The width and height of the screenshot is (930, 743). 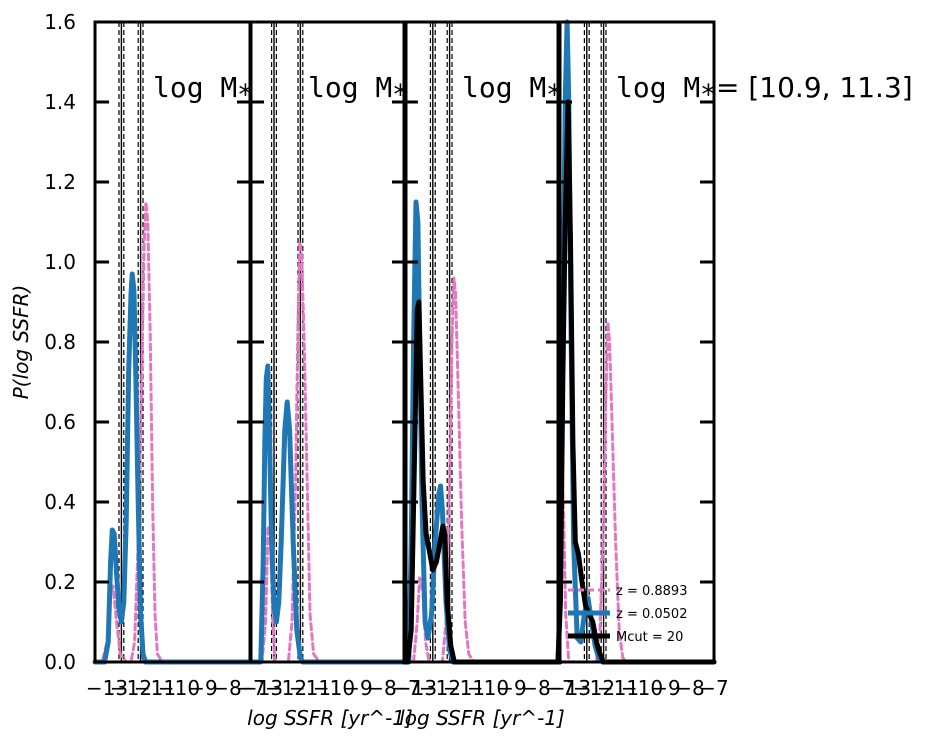 What do you see at coordinates (195, 87) in the screenshot?
I see `panel-1-mass-label: log M` at bounding box center [195, 87].